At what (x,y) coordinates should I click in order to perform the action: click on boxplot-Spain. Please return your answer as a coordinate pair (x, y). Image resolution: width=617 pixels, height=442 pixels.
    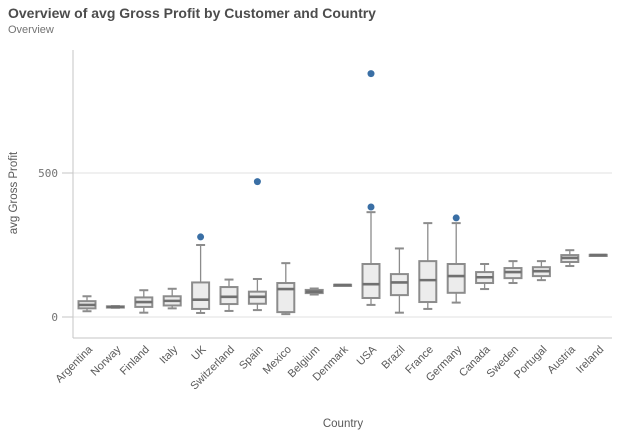
    Looking at the image, I should click on (257, 245).